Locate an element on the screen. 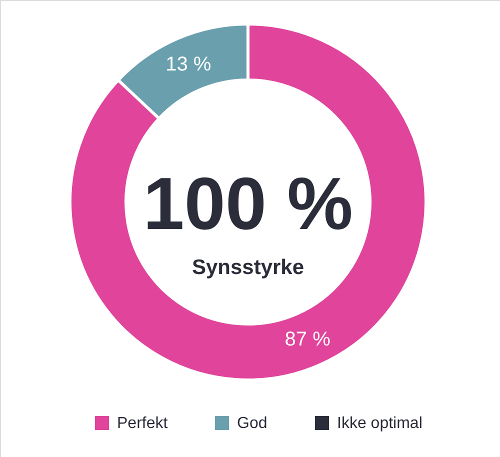 The width and height of the screenshot is (500, 457). data-label: 13 % is located at coordinates (189, 64).